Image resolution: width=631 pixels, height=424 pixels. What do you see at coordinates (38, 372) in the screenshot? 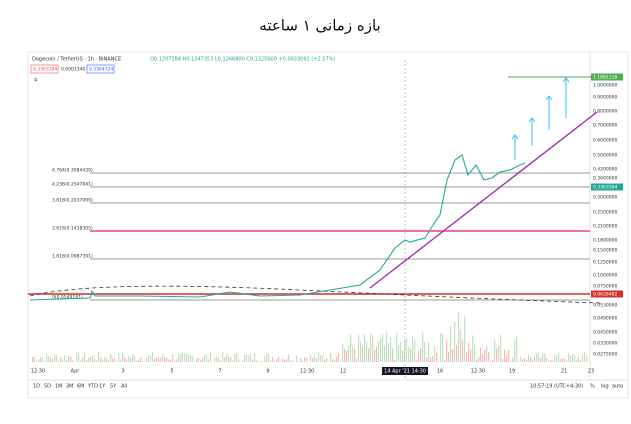
I see `time-label: 12:30` at bounding box center [38, 372].